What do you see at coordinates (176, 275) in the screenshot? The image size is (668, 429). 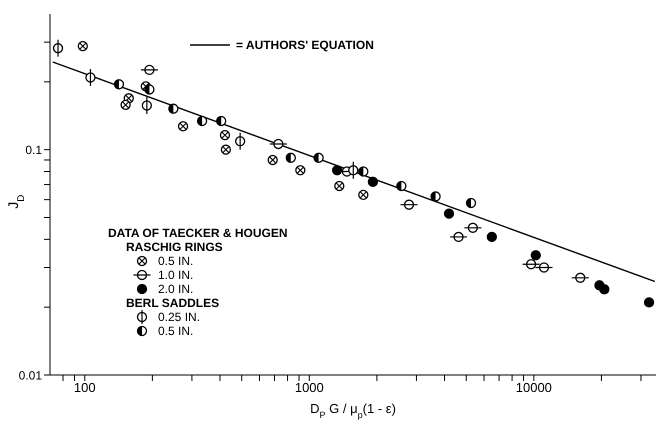 I see `legend-label: 1.0 IN.` at bounding box center [176, 275].